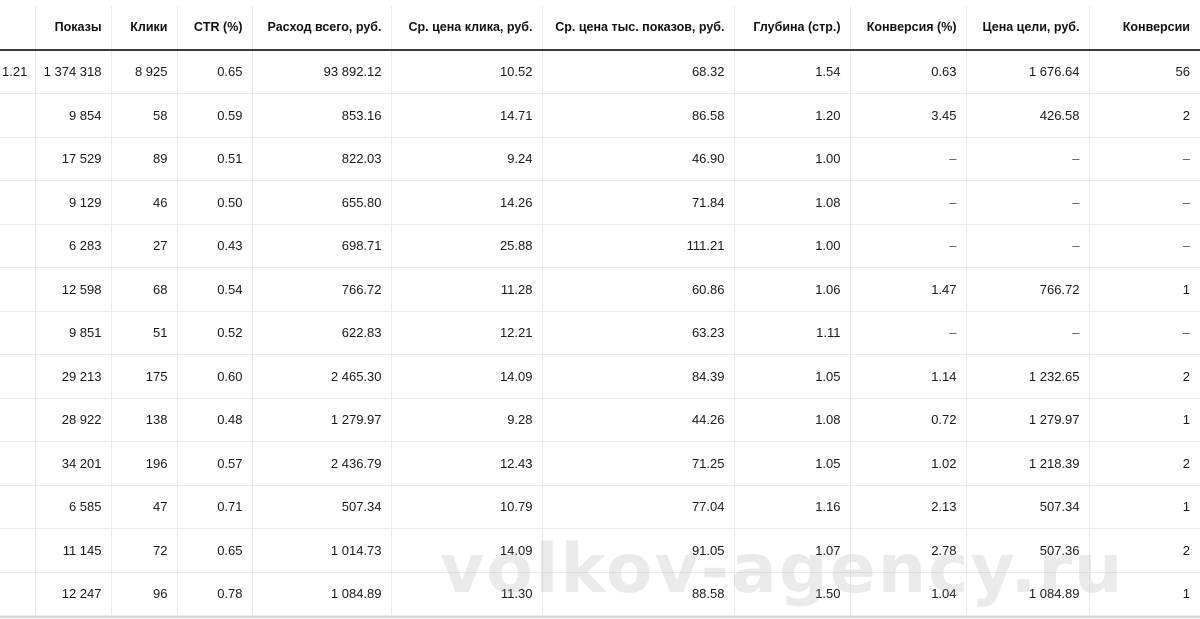 This screenshot has height=619, width=1200. What do you see at coordinates (215, 71) in the screenshot?
I see `totals-cell: 0.65` at bounding box center [215, 71].